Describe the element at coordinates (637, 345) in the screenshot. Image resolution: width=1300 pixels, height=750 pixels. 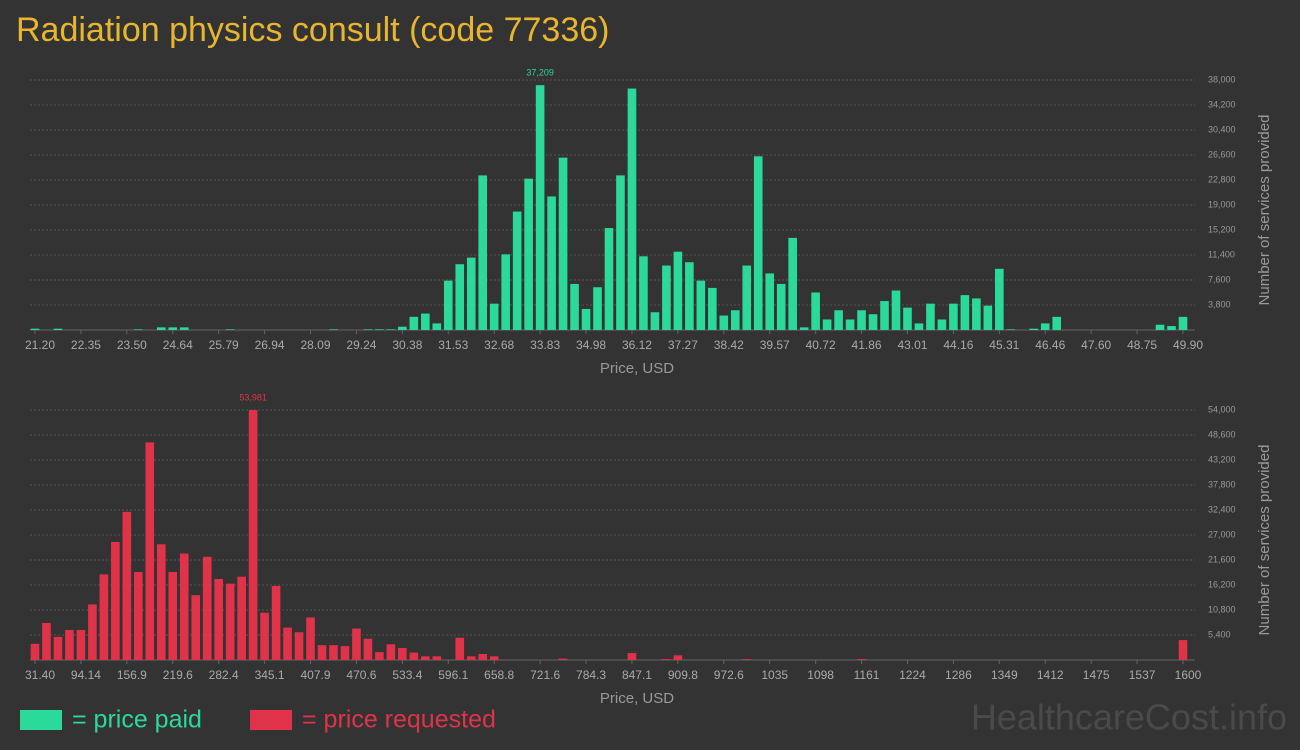
I see `x-tick-label: 36.12` at that location.